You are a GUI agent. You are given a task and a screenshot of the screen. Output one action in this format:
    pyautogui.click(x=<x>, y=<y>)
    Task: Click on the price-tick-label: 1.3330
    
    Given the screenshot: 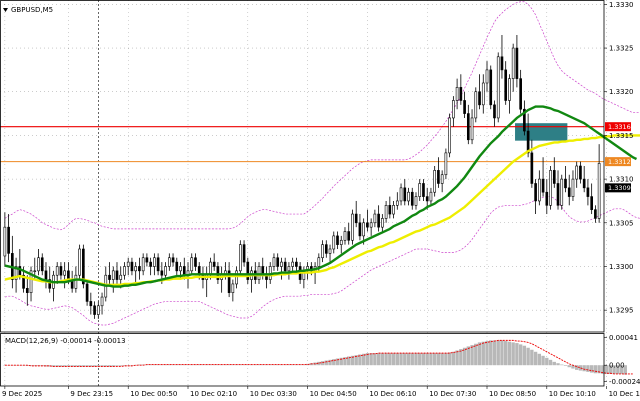 What is the action you would take?
    pyautogui.click(x=621, y=5)
    